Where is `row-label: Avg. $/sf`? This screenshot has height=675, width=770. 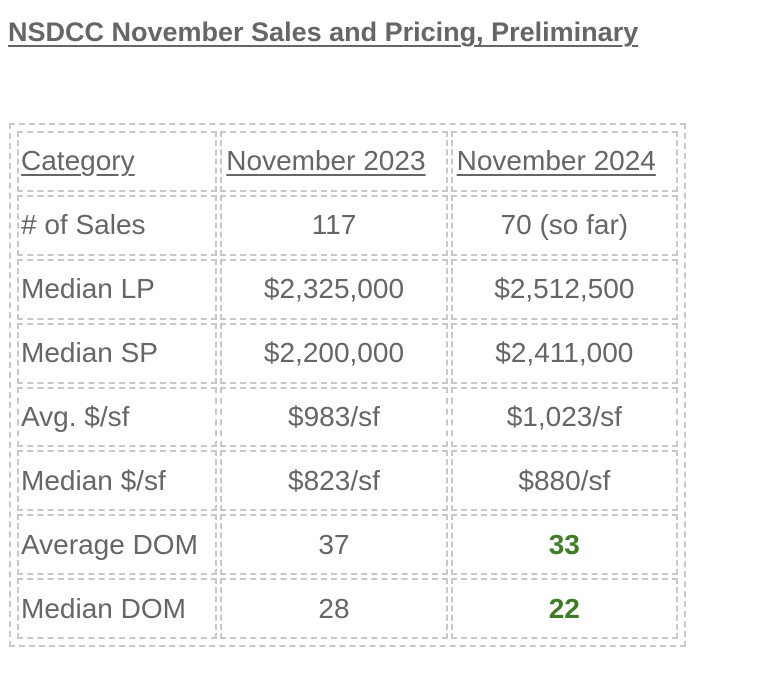
row-label: Avg. $/sf is located at coordinates (117, 417).